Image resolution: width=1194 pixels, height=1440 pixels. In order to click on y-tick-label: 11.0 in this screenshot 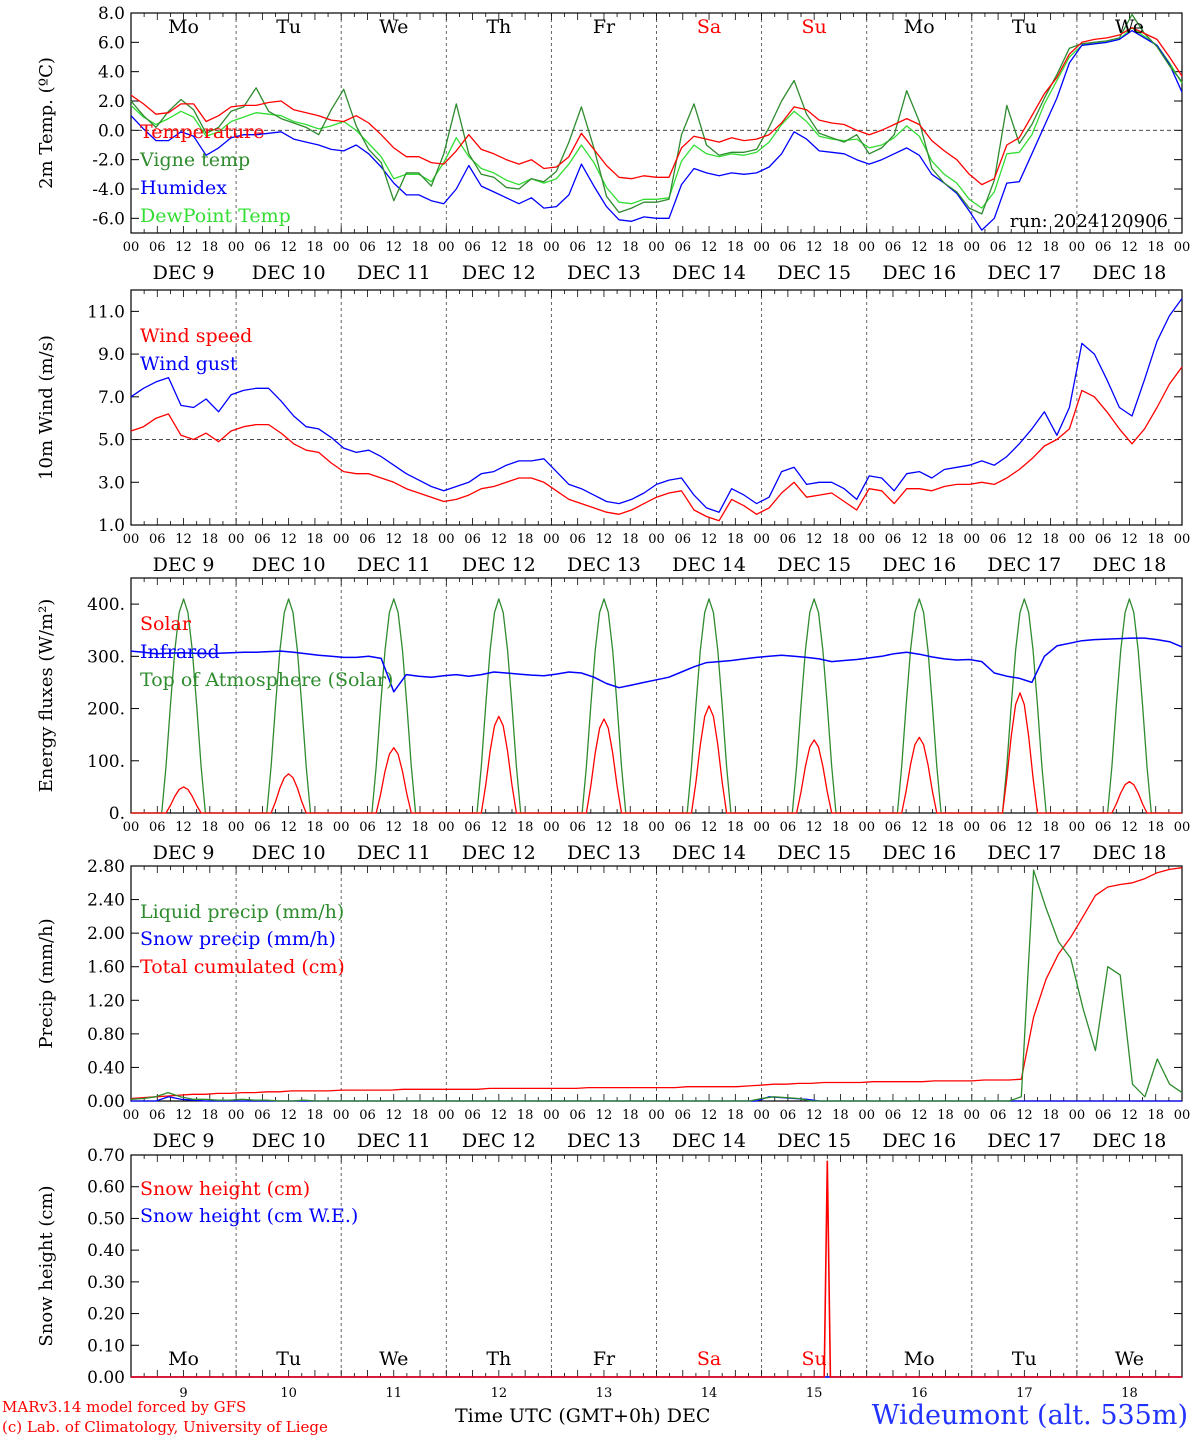, I will do `click(106, 312)`.